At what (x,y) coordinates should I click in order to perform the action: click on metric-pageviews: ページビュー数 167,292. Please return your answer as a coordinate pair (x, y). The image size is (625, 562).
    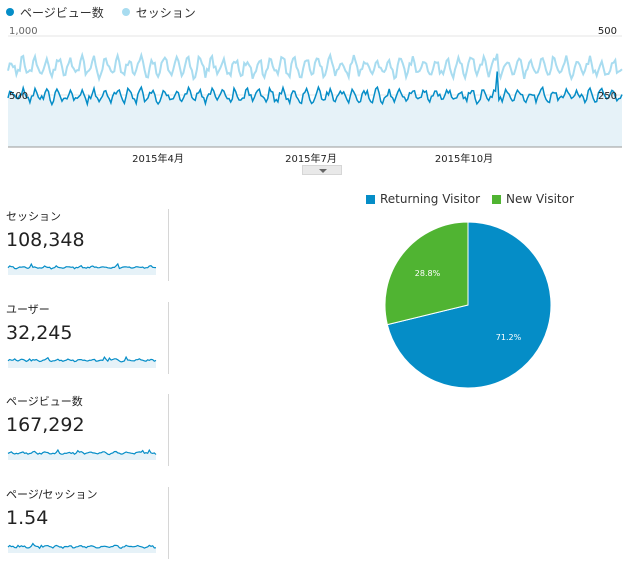
    Looking at the image, I should click on (86, 430).